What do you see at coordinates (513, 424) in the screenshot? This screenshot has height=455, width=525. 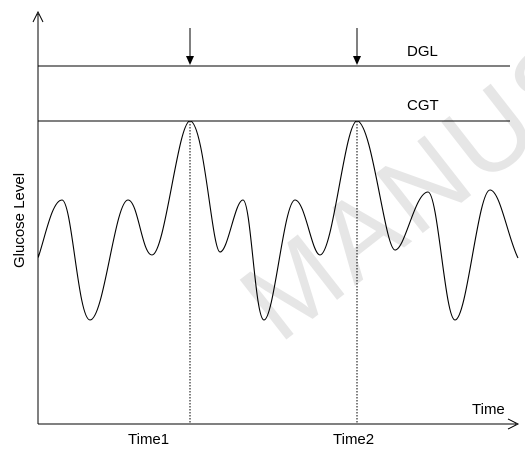 I see `x-axis-arrow-icon` at bounding box center [513, 424].